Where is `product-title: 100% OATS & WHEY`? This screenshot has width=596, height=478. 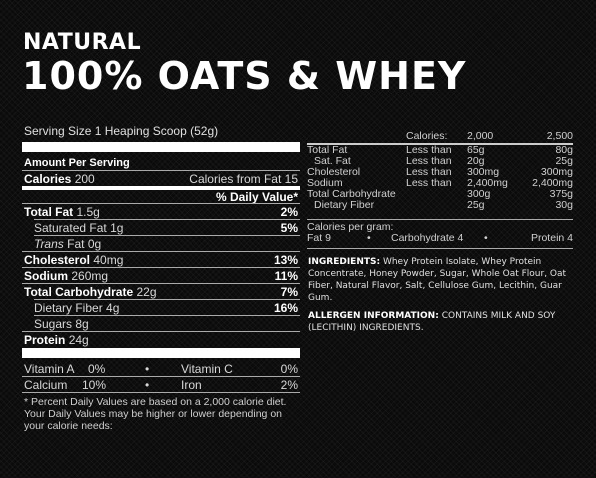 product-title: 100% OATS & WHEY is located at coordinates (244, 76).